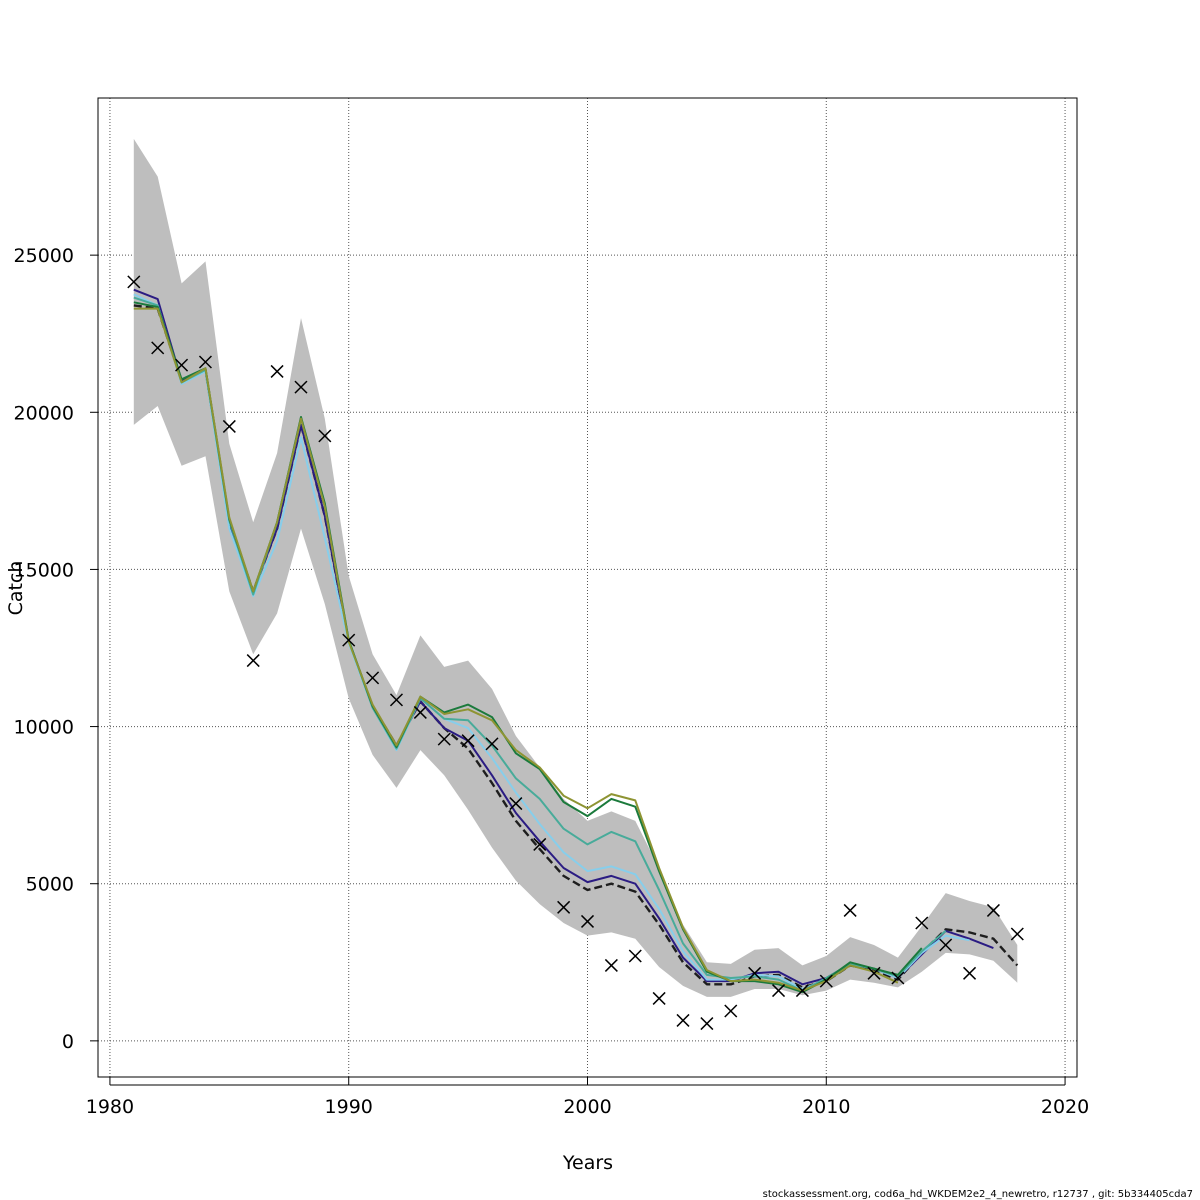 The image size is (1200, 1200). I want to click on x-tick-label: 2010, so click(826, 1107).